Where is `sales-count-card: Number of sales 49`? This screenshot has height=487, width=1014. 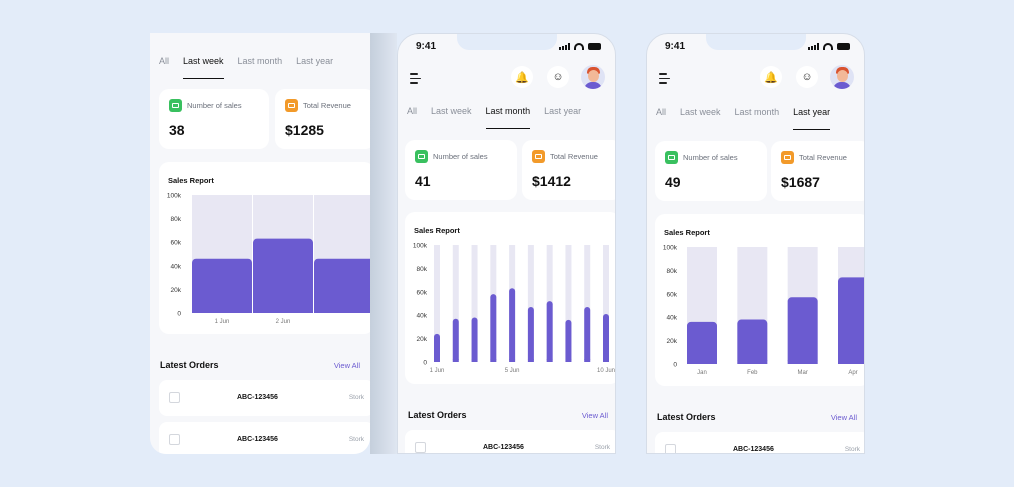
sales-count-card: Number of sales 49 is located at coordinates (711, 171).